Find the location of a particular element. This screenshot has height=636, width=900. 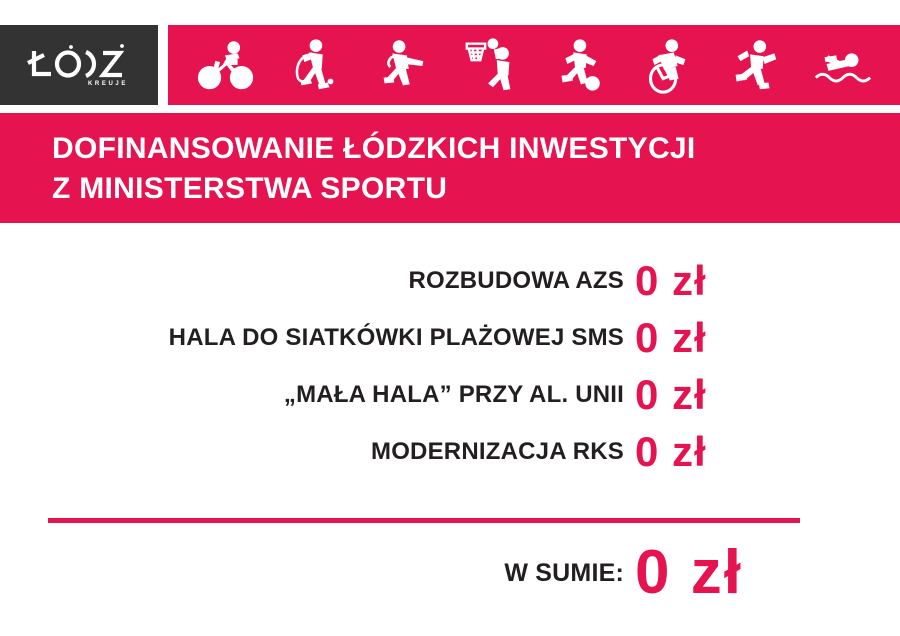

logo-tagline: KREUJE is located at coordinates (108, 84).